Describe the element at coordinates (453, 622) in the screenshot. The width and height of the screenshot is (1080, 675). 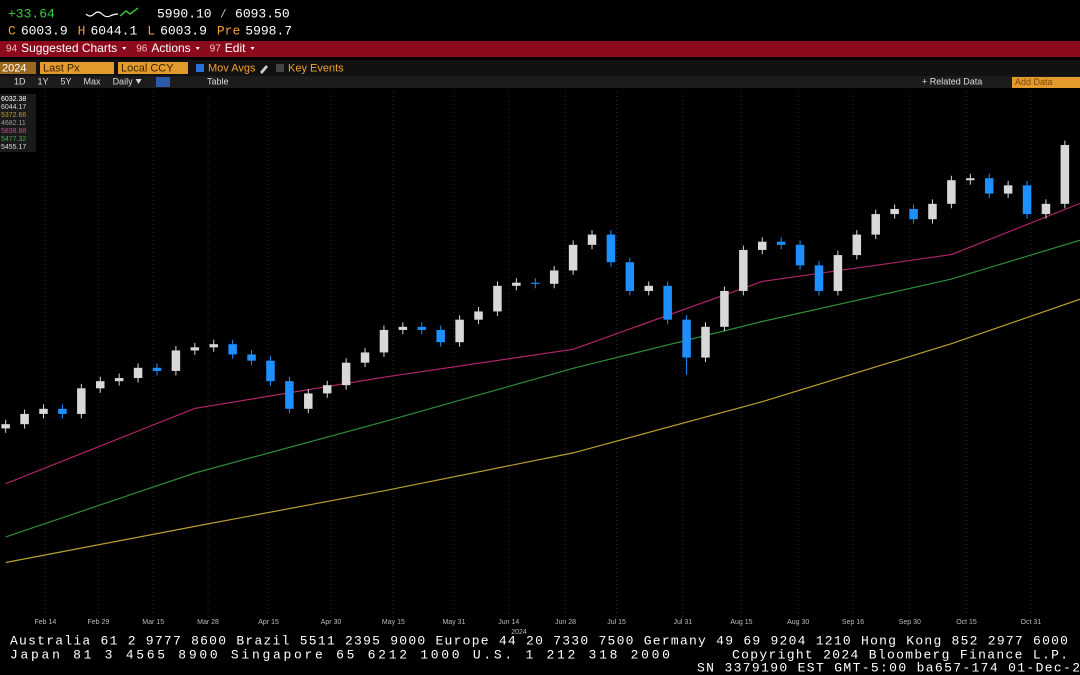
I see `x-tick-label: May 31` at that location.